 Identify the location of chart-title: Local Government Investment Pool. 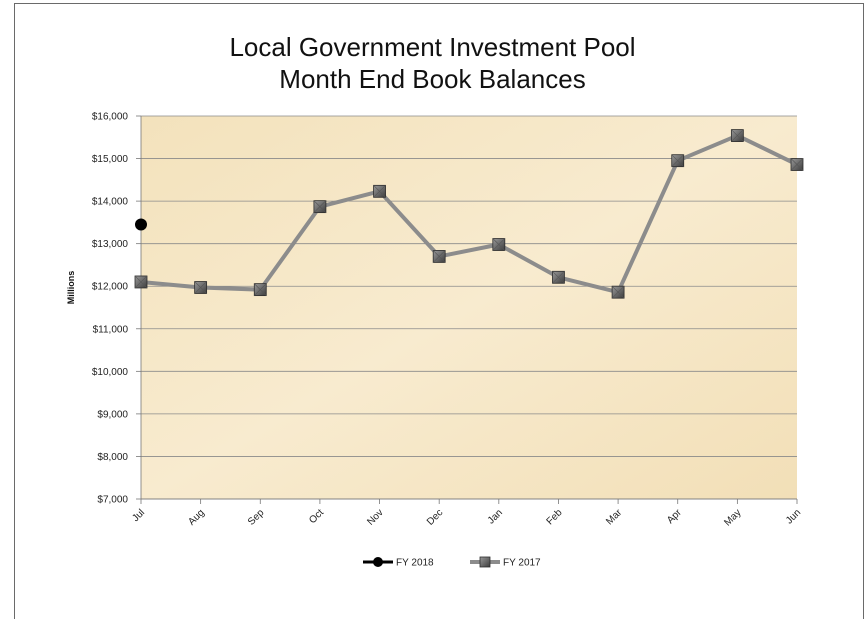
(432, 47).